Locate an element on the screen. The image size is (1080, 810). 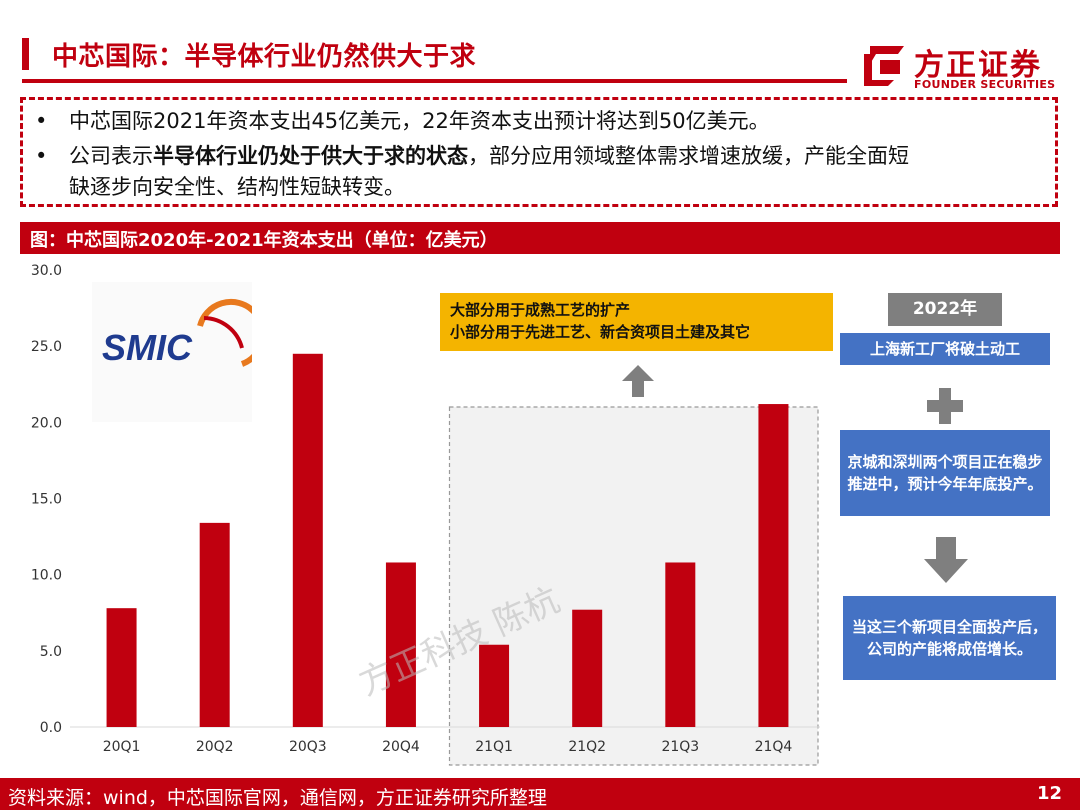
smic-logo-icon: SMIC is located at coordinates (184, 333).